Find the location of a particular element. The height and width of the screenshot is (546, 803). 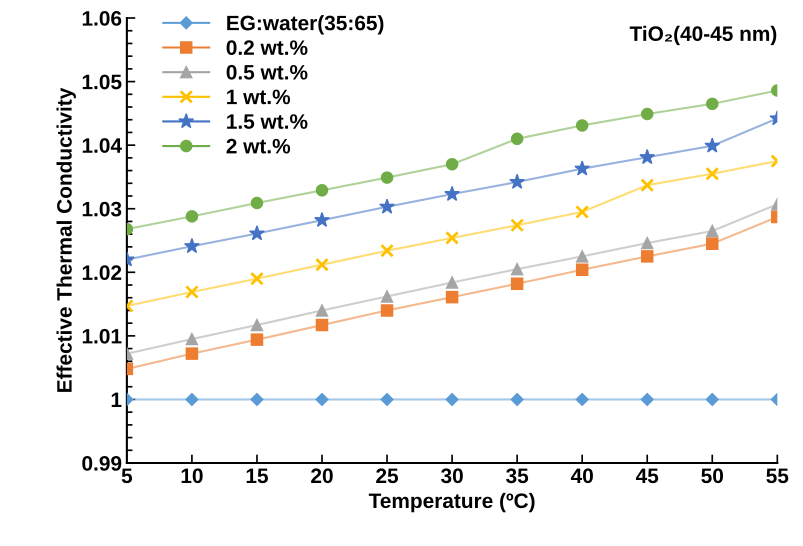

x-tick-label: 20 is located at coordinates (322, 476).